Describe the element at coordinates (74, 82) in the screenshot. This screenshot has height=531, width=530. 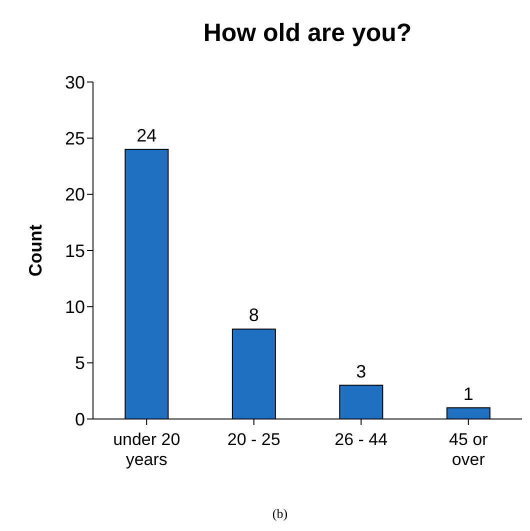
I see `y-tick-label: 30` at that location.